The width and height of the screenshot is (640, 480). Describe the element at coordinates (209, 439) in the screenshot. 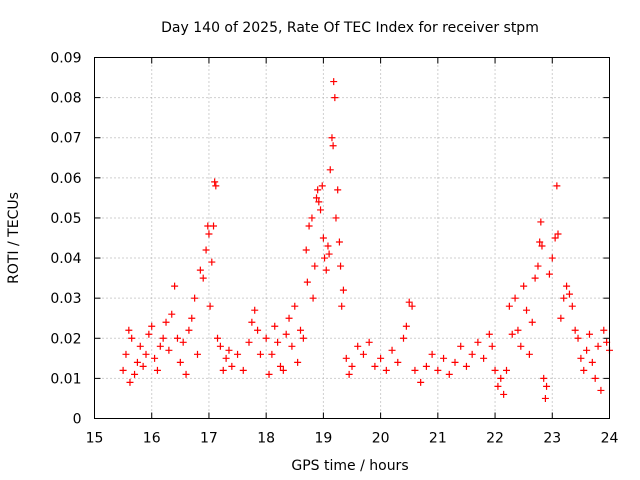

I see `x-tick-label: 17` at that location.